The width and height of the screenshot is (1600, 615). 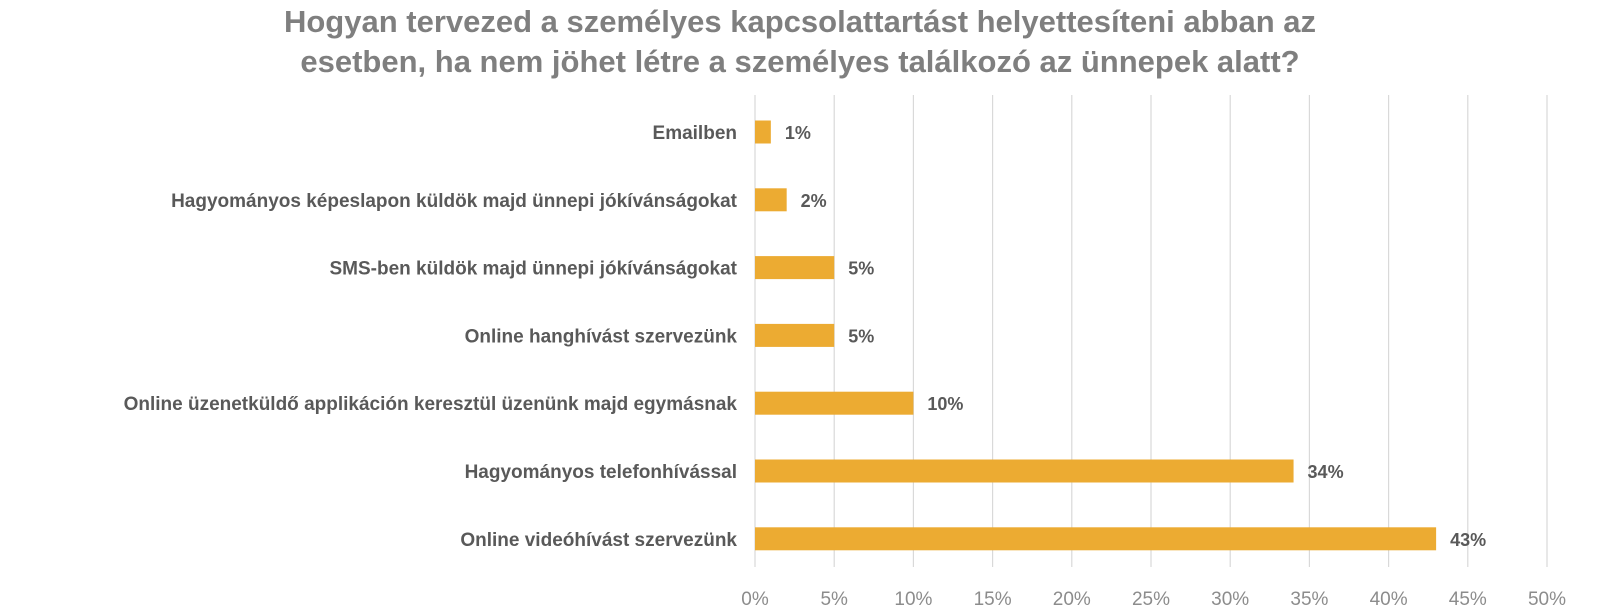 What do you see at coordinates (601, 472) in the screenshot?
I see `category-label: Hagyományos telefonhívással` at bounding box center [601, 472].